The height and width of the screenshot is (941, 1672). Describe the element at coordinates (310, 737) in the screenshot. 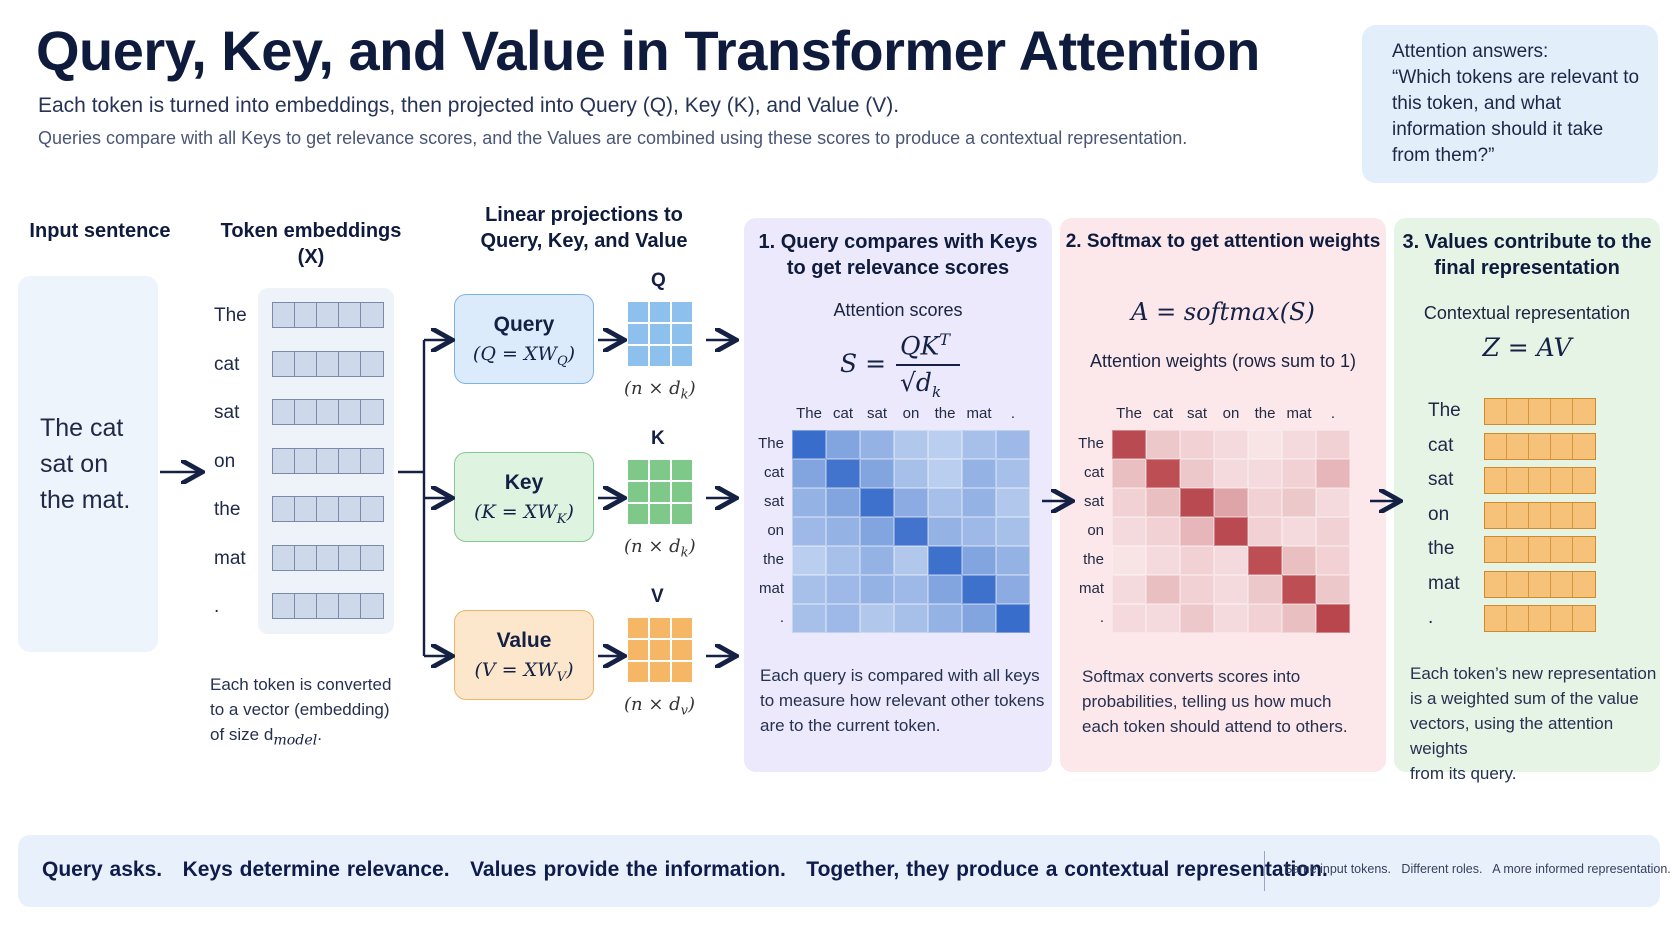

I see `embeddings-note-line3: of size dmodel.` at that location.